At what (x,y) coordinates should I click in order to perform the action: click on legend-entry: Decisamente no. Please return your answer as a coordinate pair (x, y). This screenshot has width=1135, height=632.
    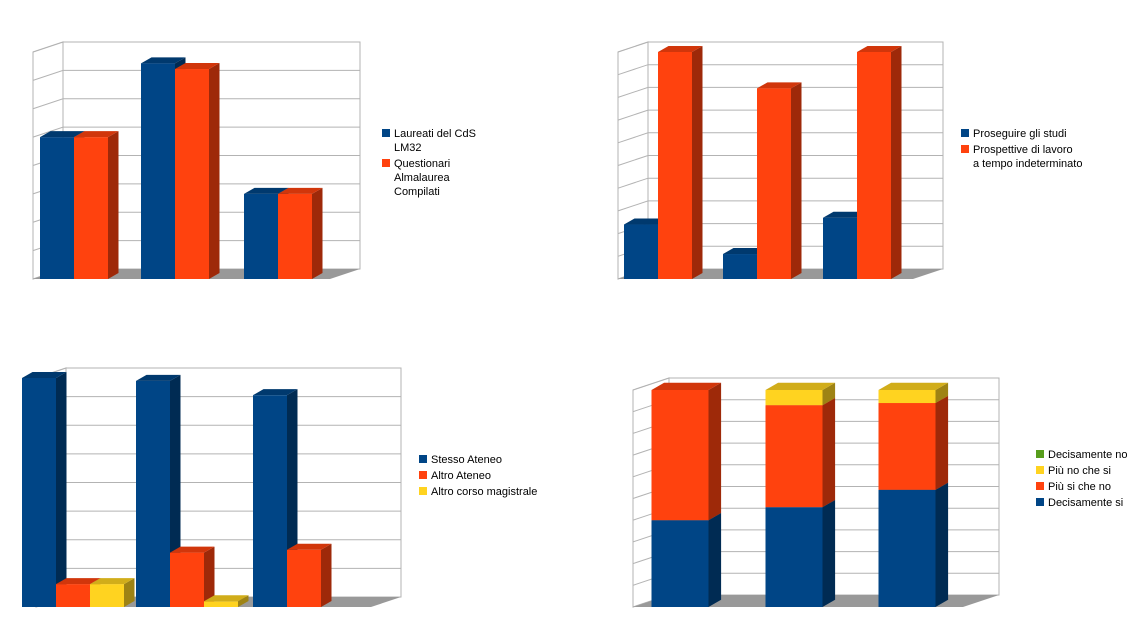
    Looking at the image, I should click on (1082, 455).